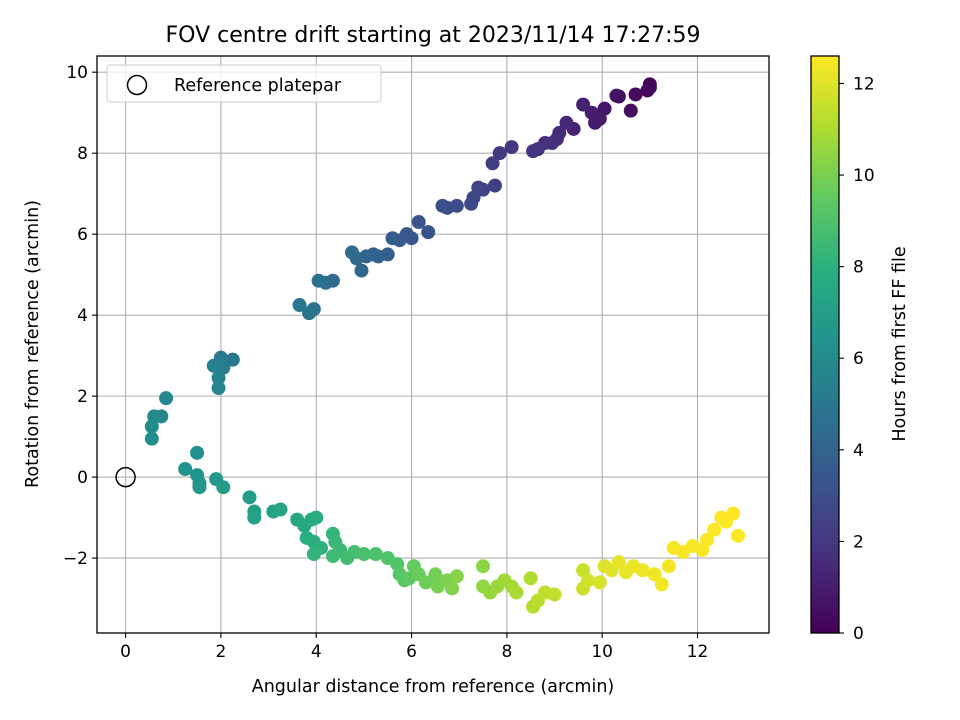 Image resolution: width=960 pixels, height=720 pixels. What do you see at coordinates (411, 652) in the screenshot?
I see `x-tick-label: 6` at bounding box center [411, 652].